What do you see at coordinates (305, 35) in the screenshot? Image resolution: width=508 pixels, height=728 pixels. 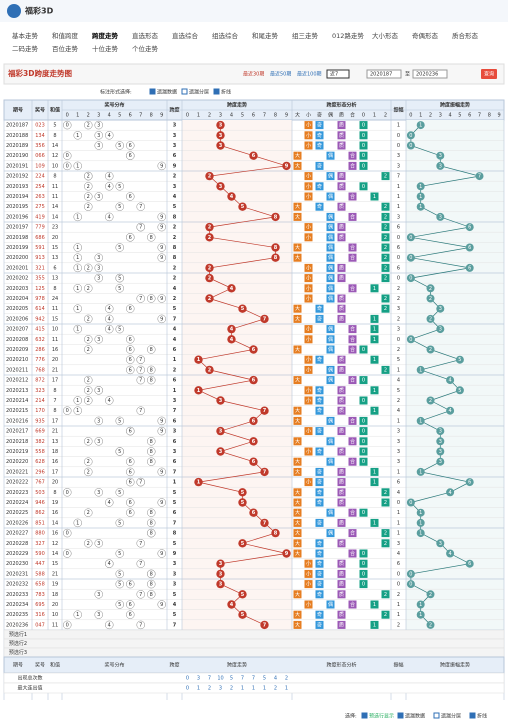 I see `nav-link: 组三走势` at bounding box center [305, 35].